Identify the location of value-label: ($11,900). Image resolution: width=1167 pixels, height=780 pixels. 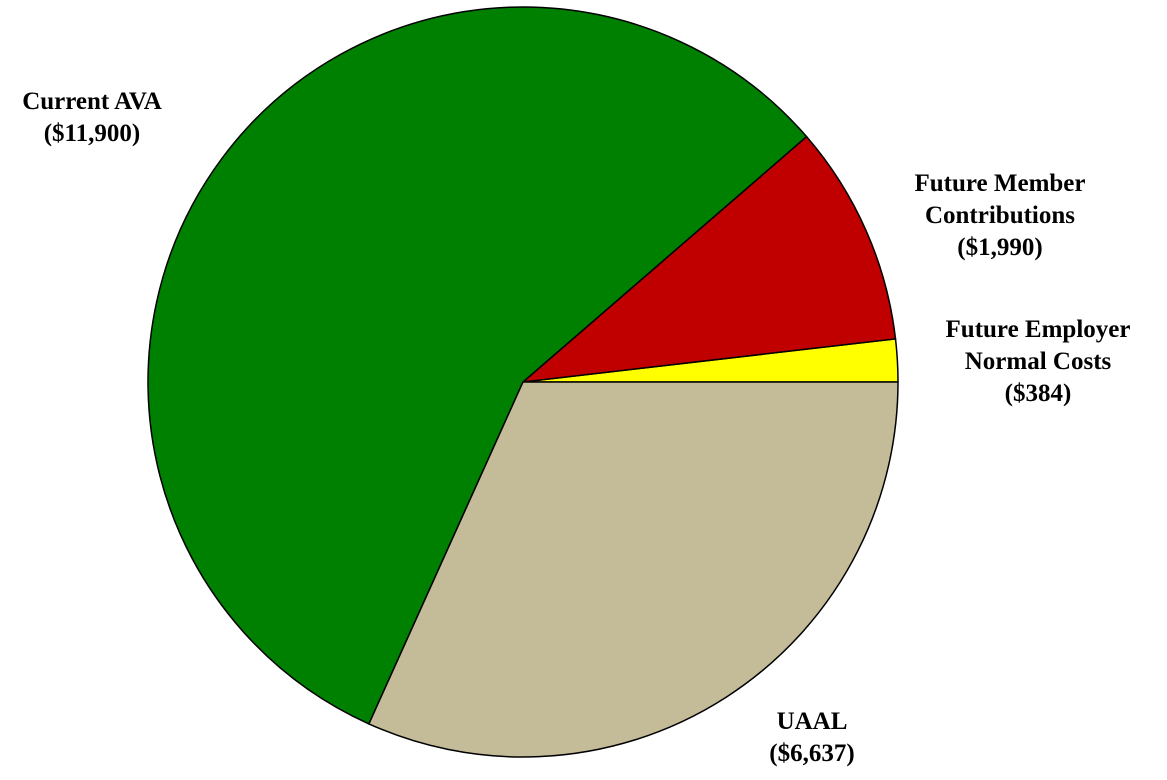
(92, 133).